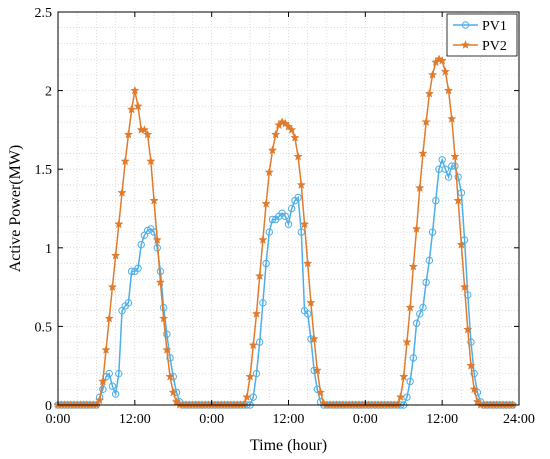  Describe the element at coordinates (44, 170) in the screenshot. I see `y-tick-label: 1.5` at that location.